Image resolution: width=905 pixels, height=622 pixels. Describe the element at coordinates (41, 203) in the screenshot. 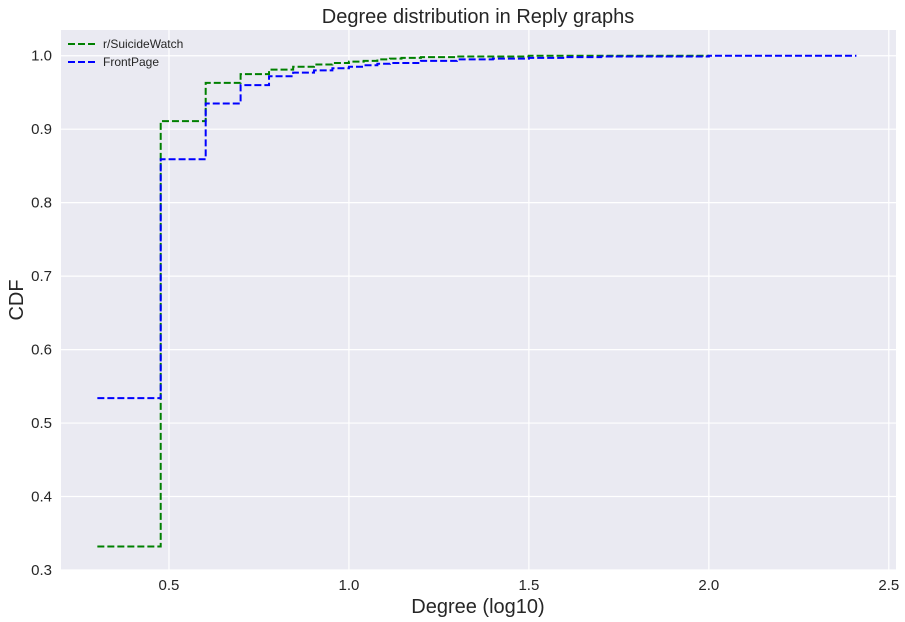

I see `y-tick-label: 0.8` at that location.